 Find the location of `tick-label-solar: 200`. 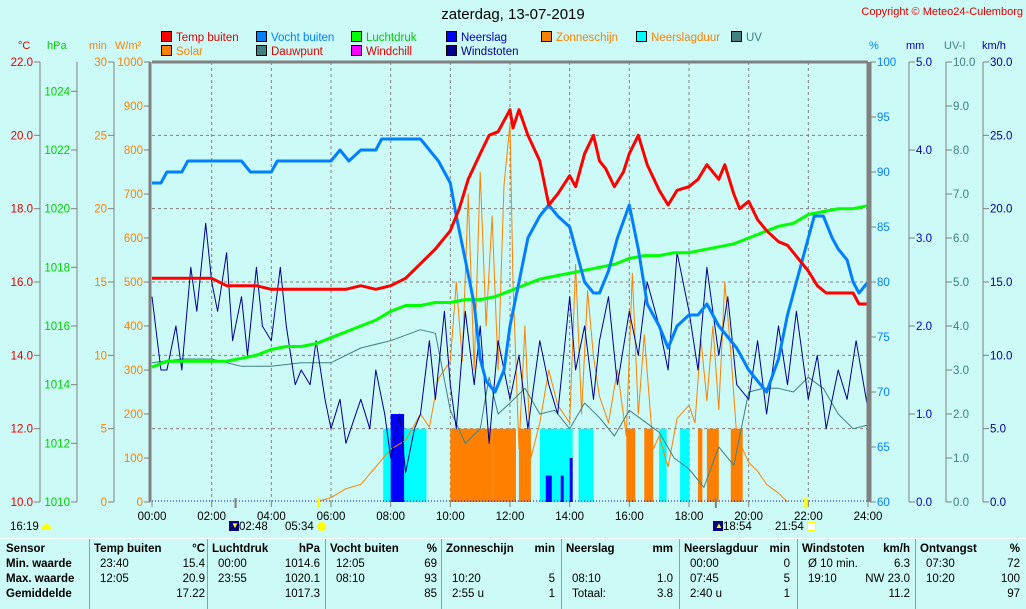

tick-label-solar: 200 is located at coordinates (133, 415).